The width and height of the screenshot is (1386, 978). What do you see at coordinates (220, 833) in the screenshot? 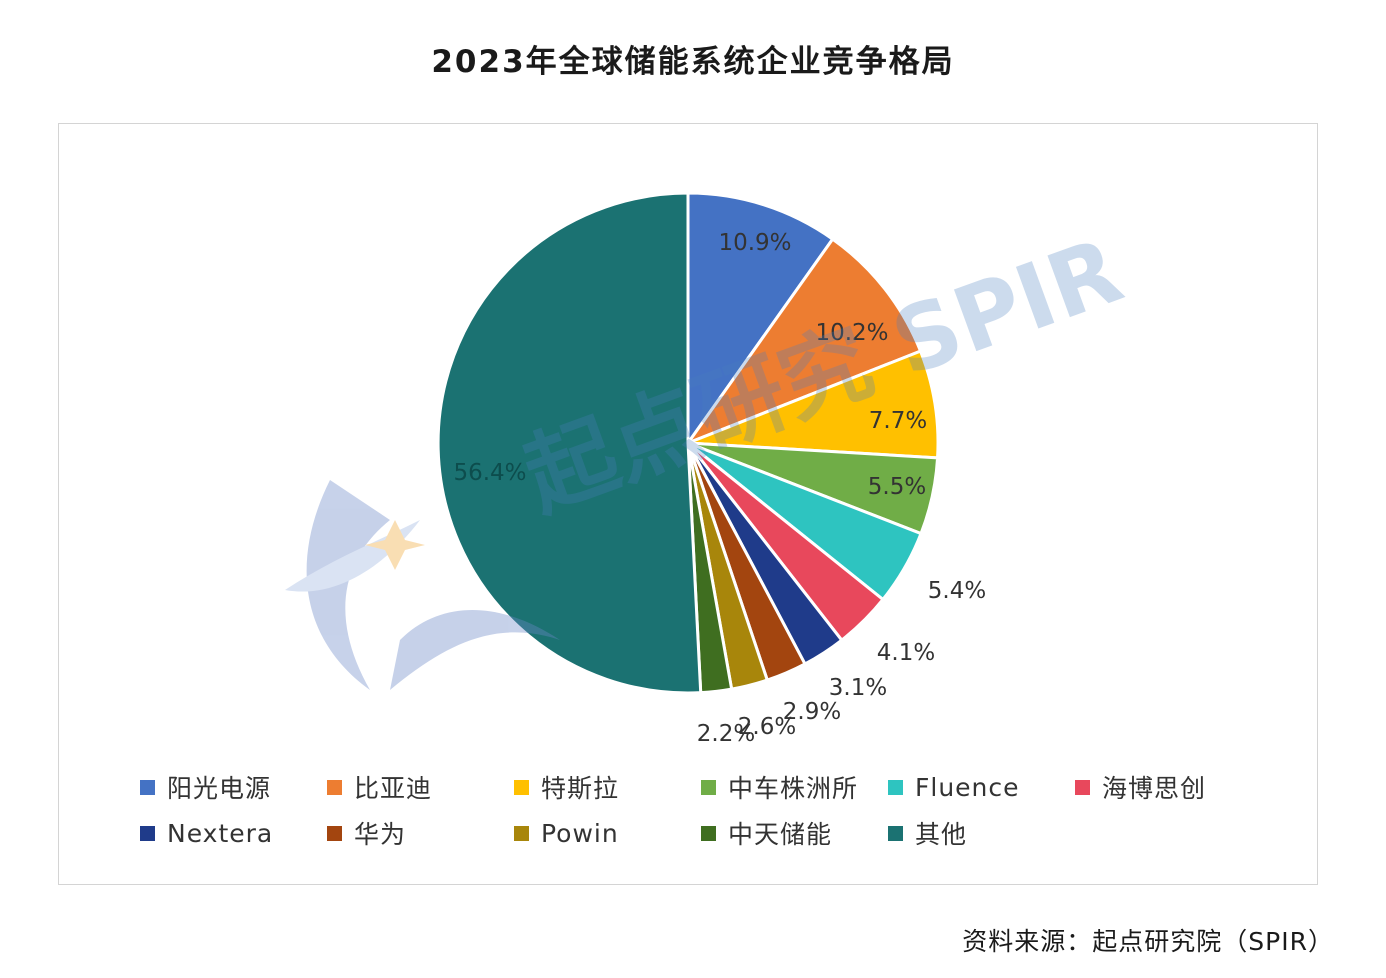
I see `legend-label: Nextera` at bounding box center [220, 833].